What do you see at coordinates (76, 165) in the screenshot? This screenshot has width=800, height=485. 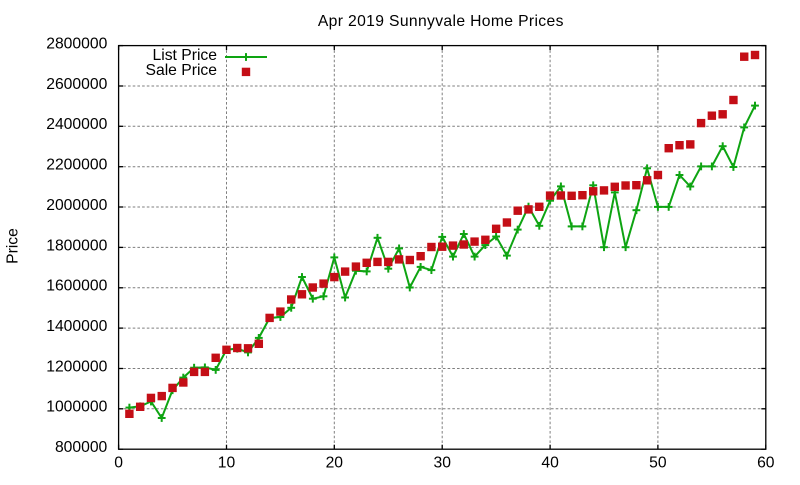 I see `svg-text: 2200000` at bounding box center [76, 165].